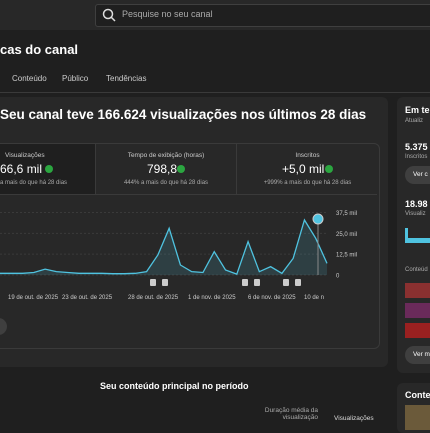  I want to click on hover-icon, so click(318, 219).